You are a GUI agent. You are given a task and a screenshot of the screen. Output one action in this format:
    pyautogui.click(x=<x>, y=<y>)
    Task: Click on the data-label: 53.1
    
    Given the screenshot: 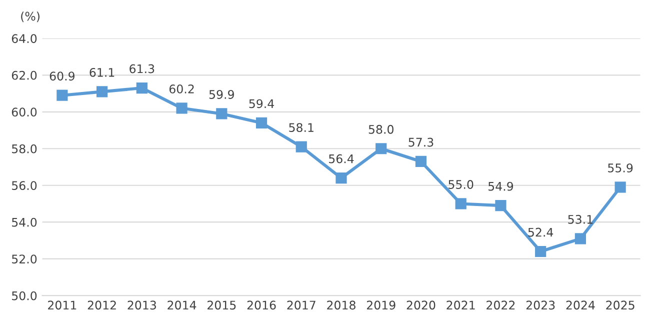 What is the action you would take?
    pyautogui.click(x=580, y=219)
    